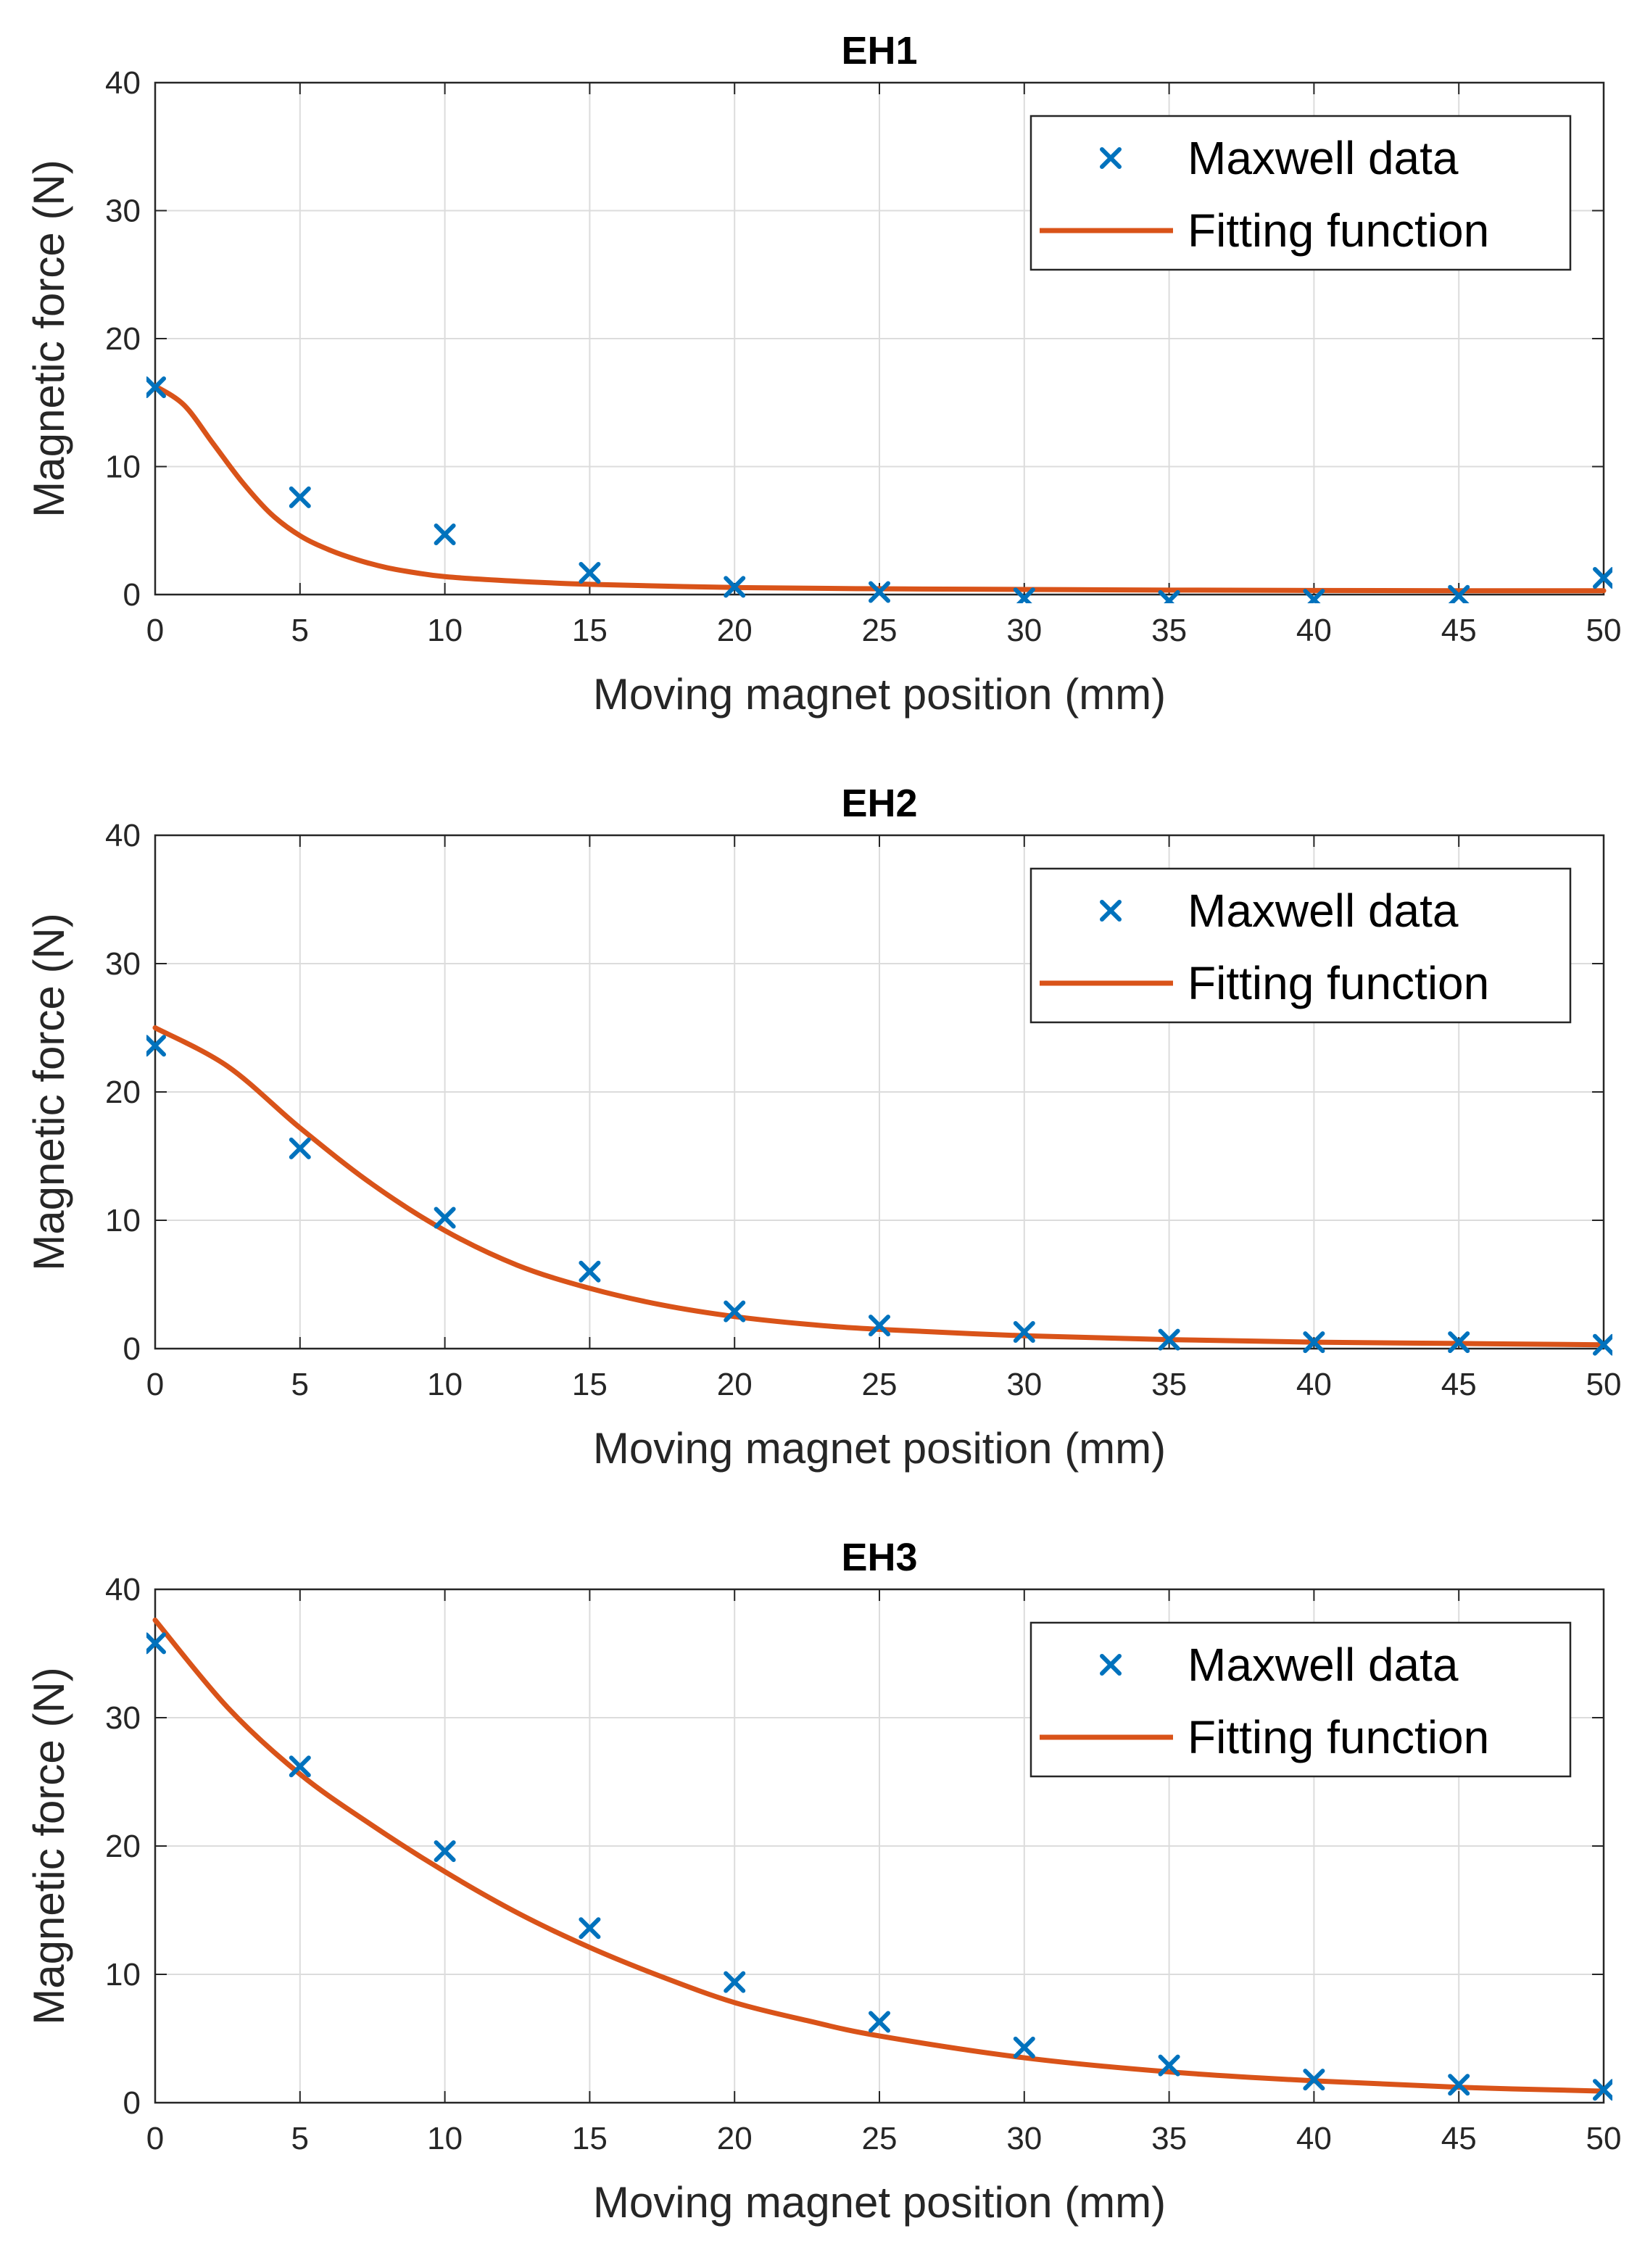 The width and height of the screenshot is (1645, 2268). Describe the element at coordinates (879, 1557) in the screenshot. I see `chart-title: EH3` at that location.